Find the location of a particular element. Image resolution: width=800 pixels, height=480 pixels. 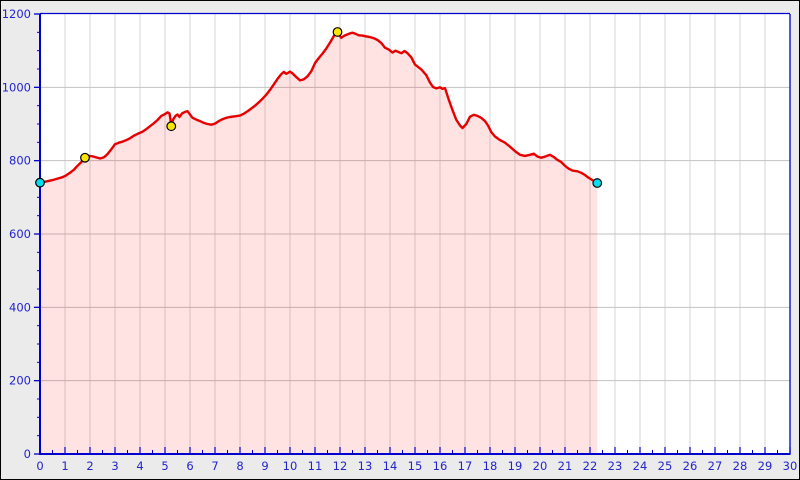

x-tick-label: 21 is located at coordinates (565, 466).